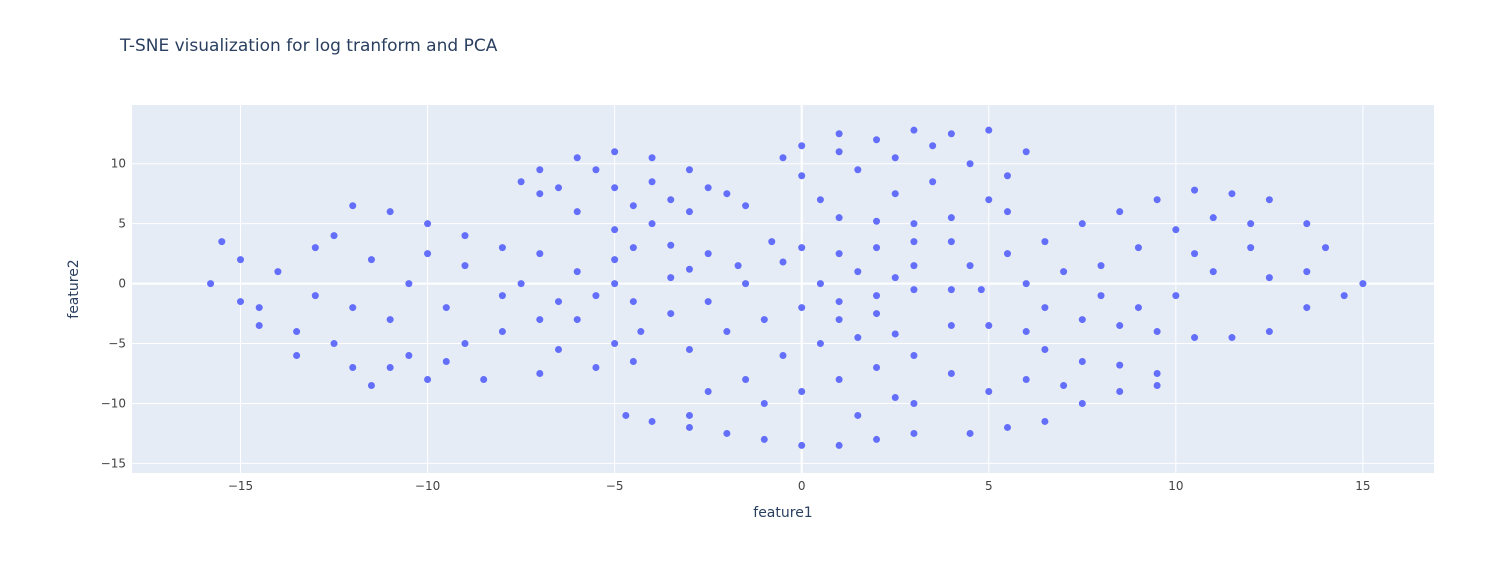  I want to click on y-tick-label: −5, so click(117, 344).